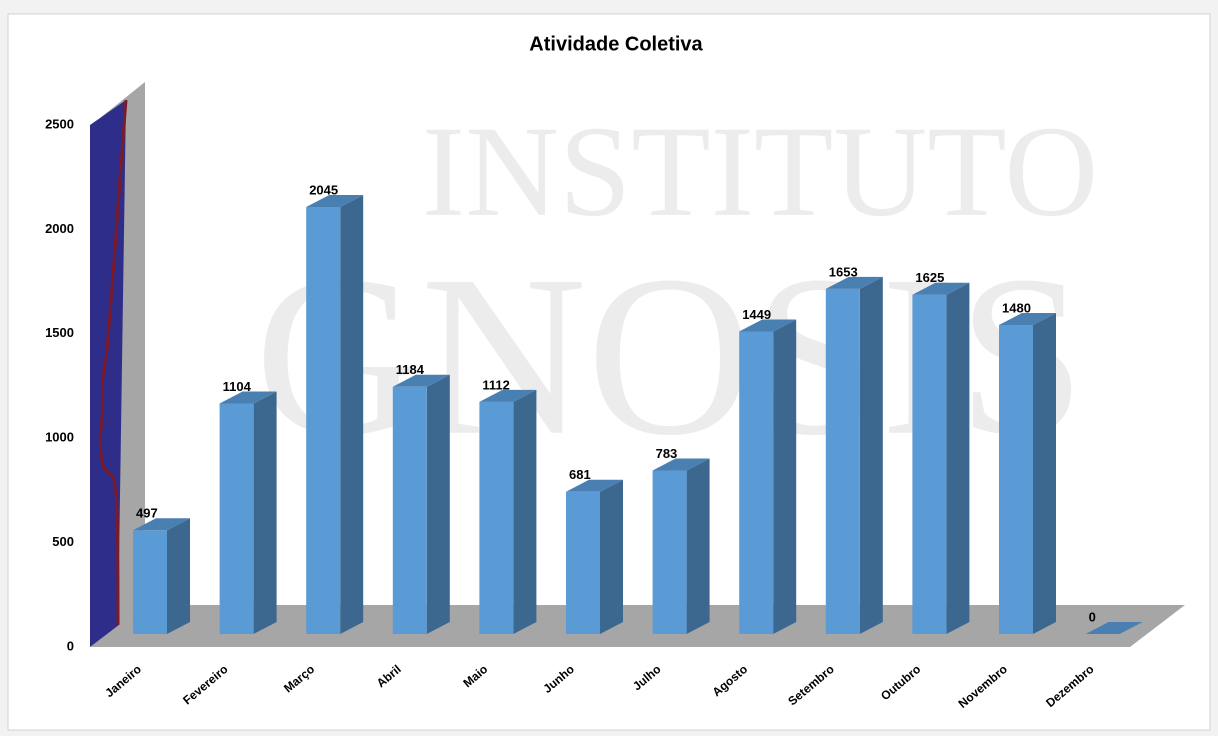  What do you see at coordinates (1016, 307) in the screenshot?
I see `value-label: 1480` at bounding box center [1016, 307].